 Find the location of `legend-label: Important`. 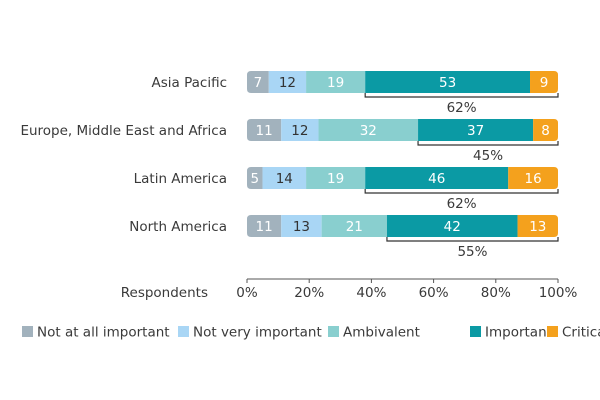

legend-label: Important is located at coordinates (518, 333).